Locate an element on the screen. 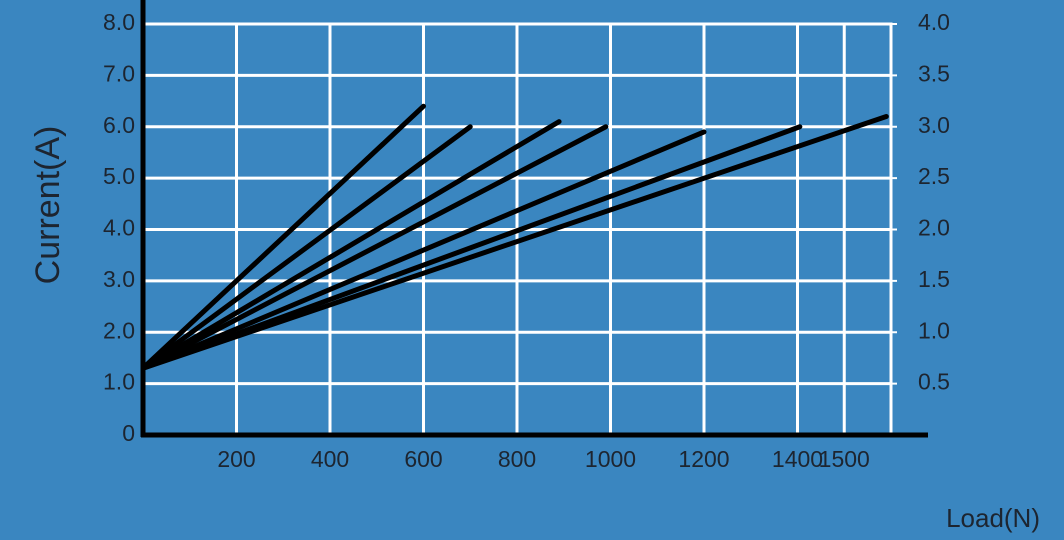 This screenshot has width=1064, height=540. x-tick-label: 1400 is located at coordinates (797, 459).